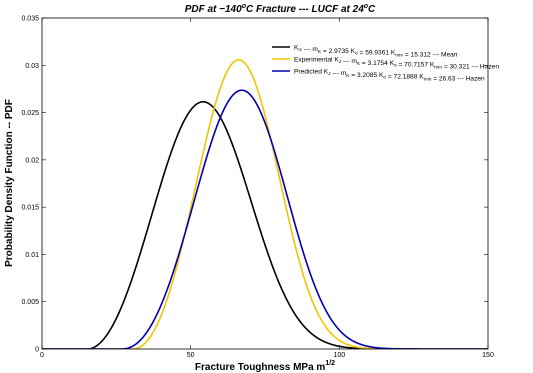 This screenshot has width=533, height=373. What do you see at coordinates (488, 355) in the screenshot?
I see `x-tick-label: 150` at bounding box center [488, 355].